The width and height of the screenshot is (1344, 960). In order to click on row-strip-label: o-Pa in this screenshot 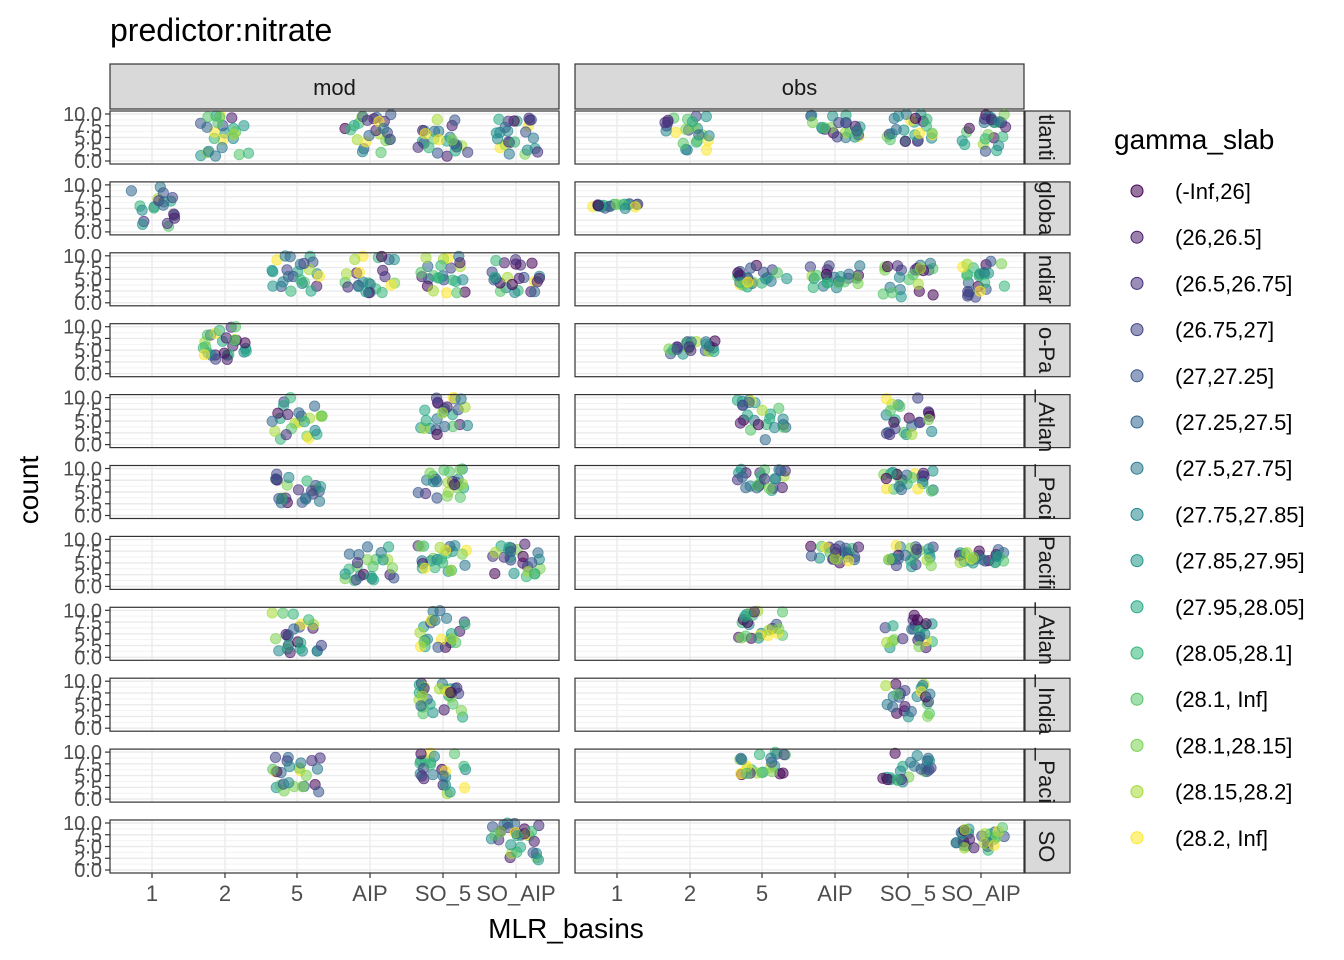, I will do `click(1046, 350)`.